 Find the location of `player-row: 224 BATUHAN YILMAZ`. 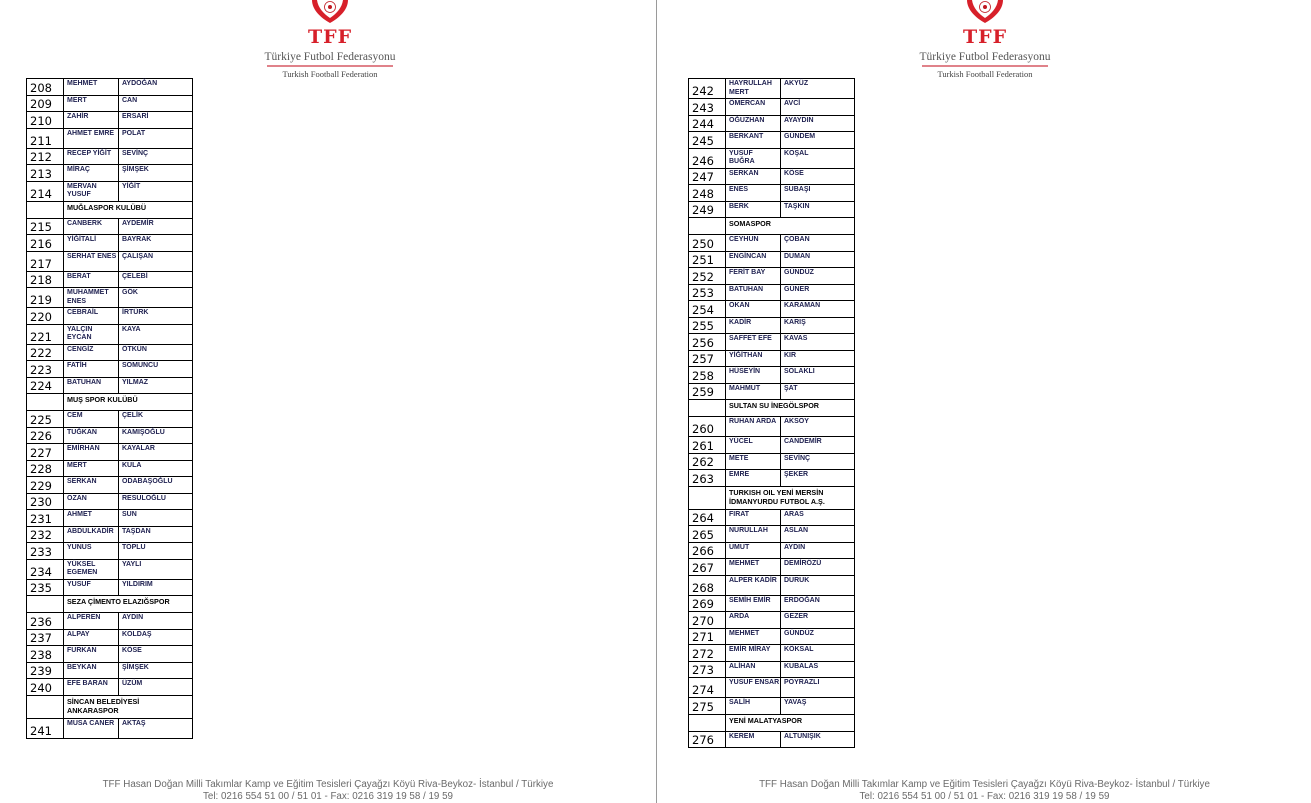

player-row: 224 BATUHAN YILMAZ is located at coordinates (109, 385).